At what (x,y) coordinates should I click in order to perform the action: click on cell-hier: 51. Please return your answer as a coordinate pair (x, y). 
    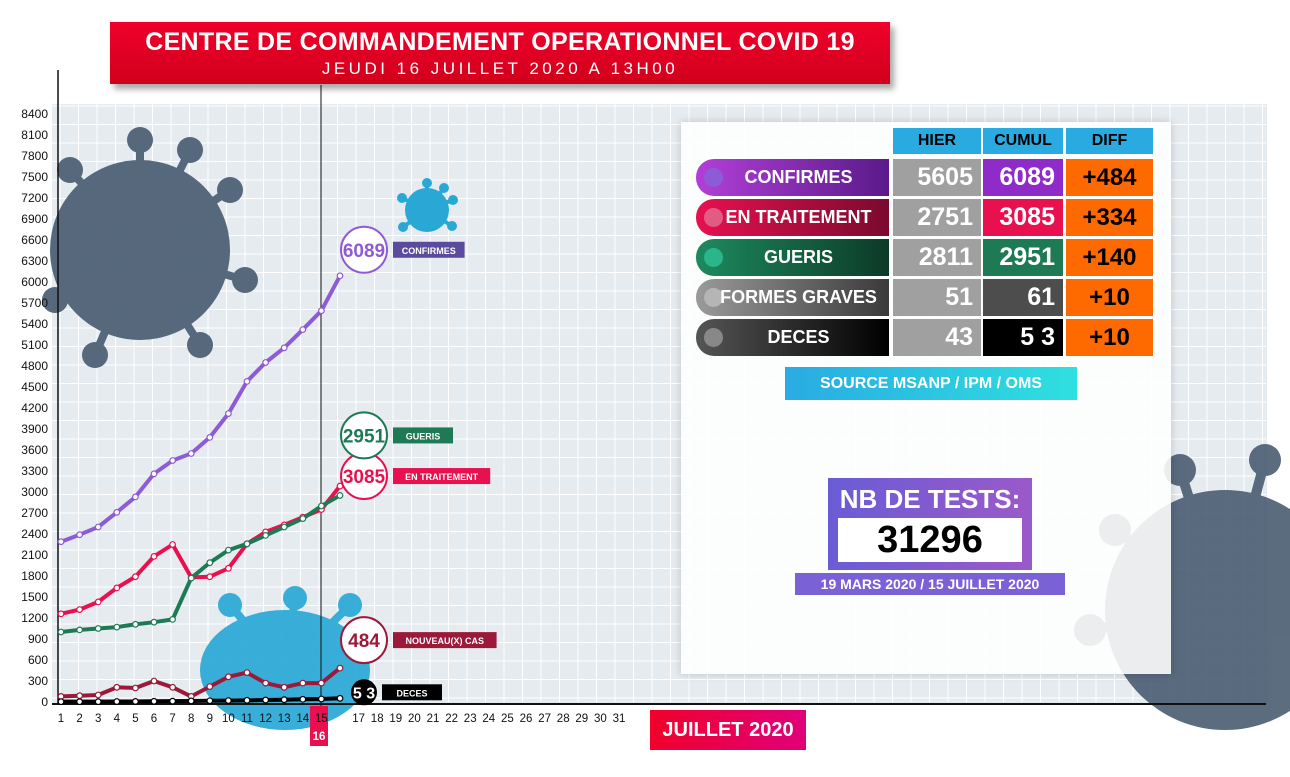
    Looking at the image, I should click on (937, 297).